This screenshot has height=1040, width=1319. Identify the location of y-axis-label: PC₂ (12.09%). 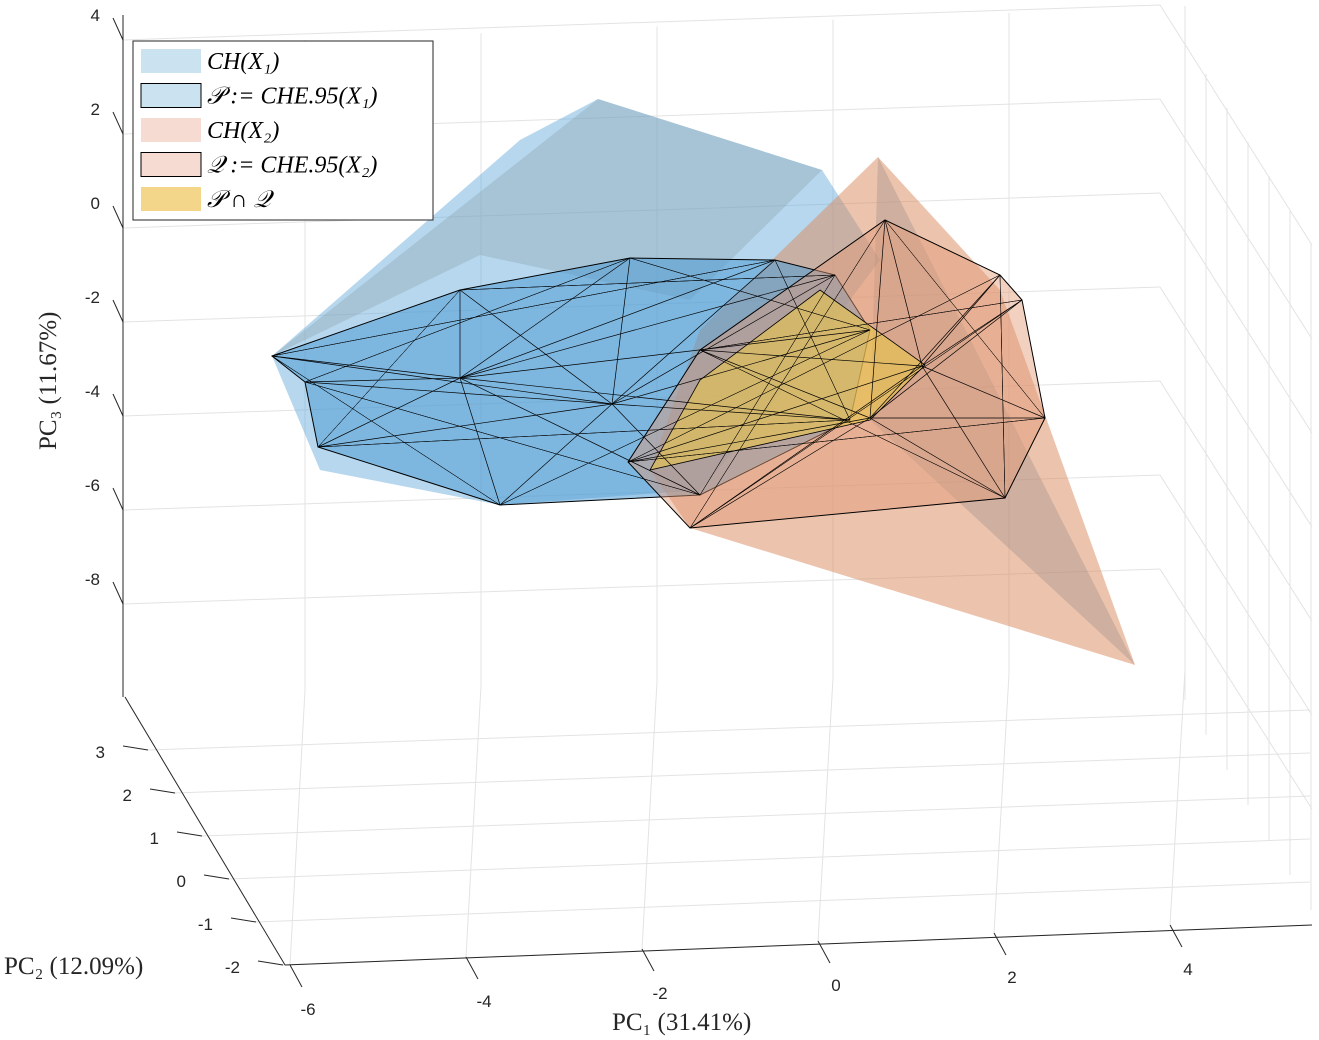
(73, 966).